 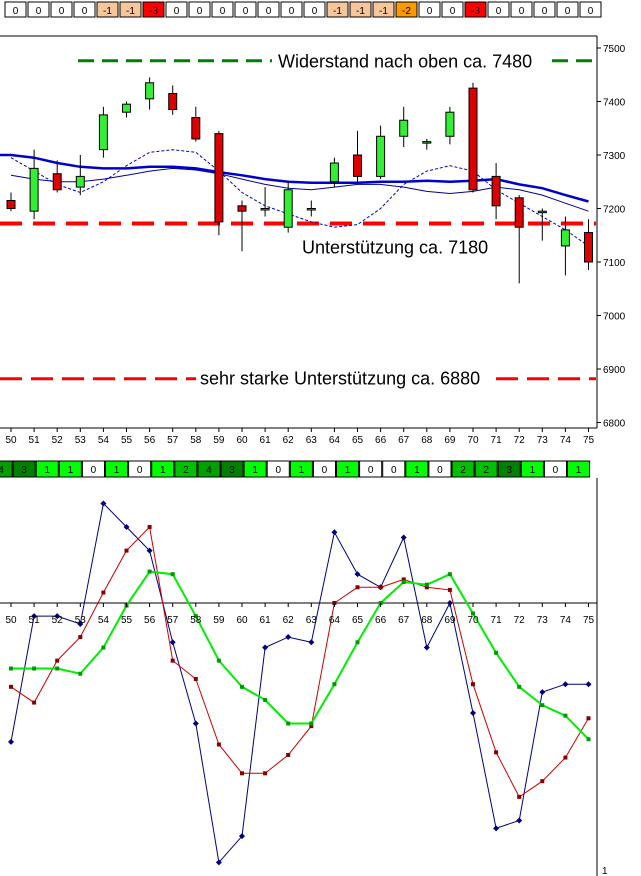 I want to click on x-tick-label: 57, so click(x=173, y=440).